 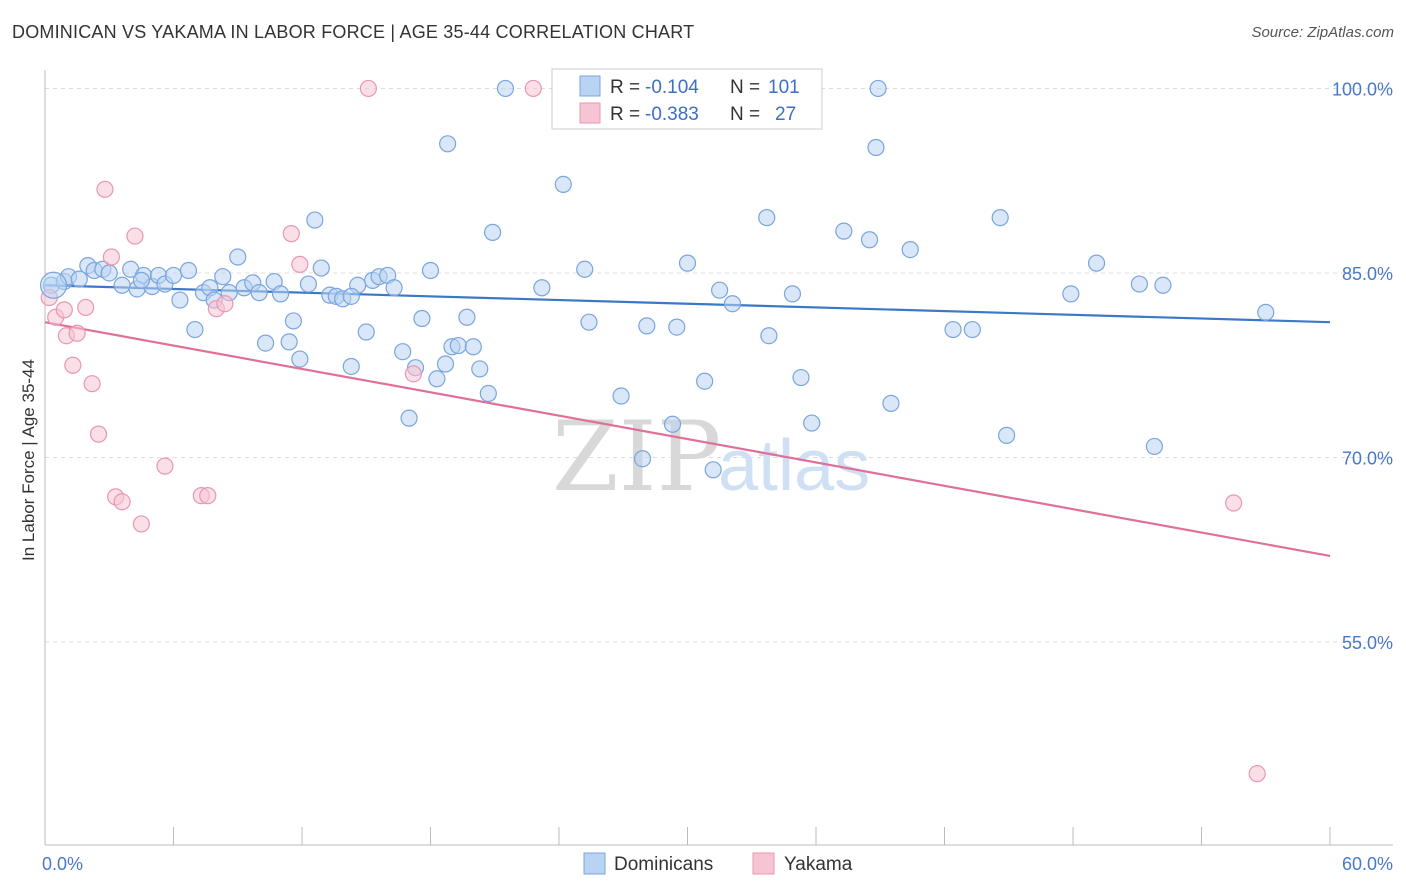 What do you see at coordinates (1362, 89) in the screenshot?
I see `y-tick-label-100: 100.0%` at bounding box center [1362, 89].